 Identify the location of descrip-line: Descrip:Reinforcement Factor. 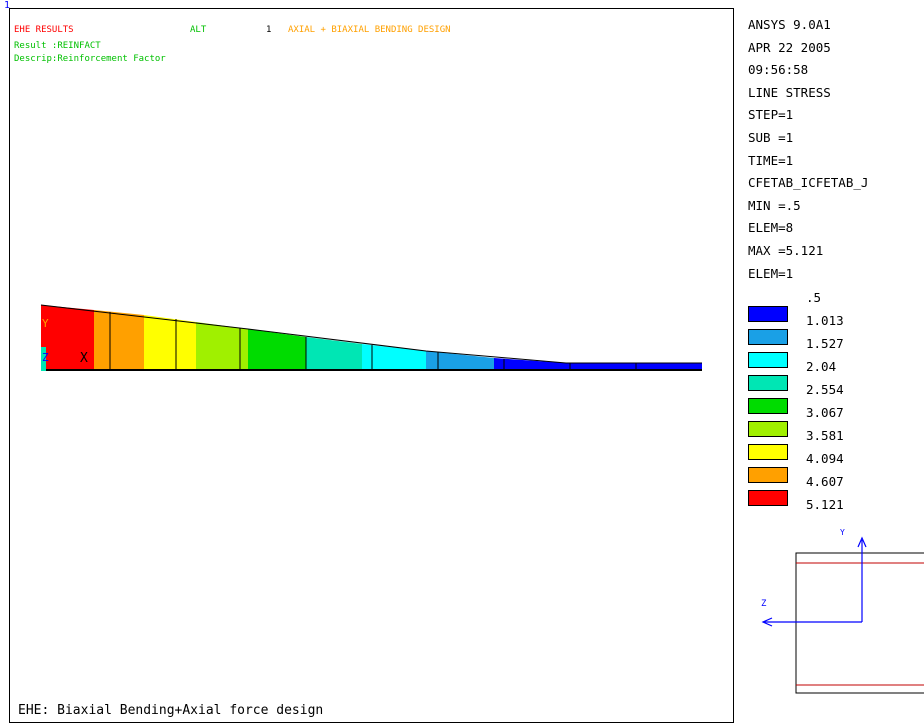
(90, 59).